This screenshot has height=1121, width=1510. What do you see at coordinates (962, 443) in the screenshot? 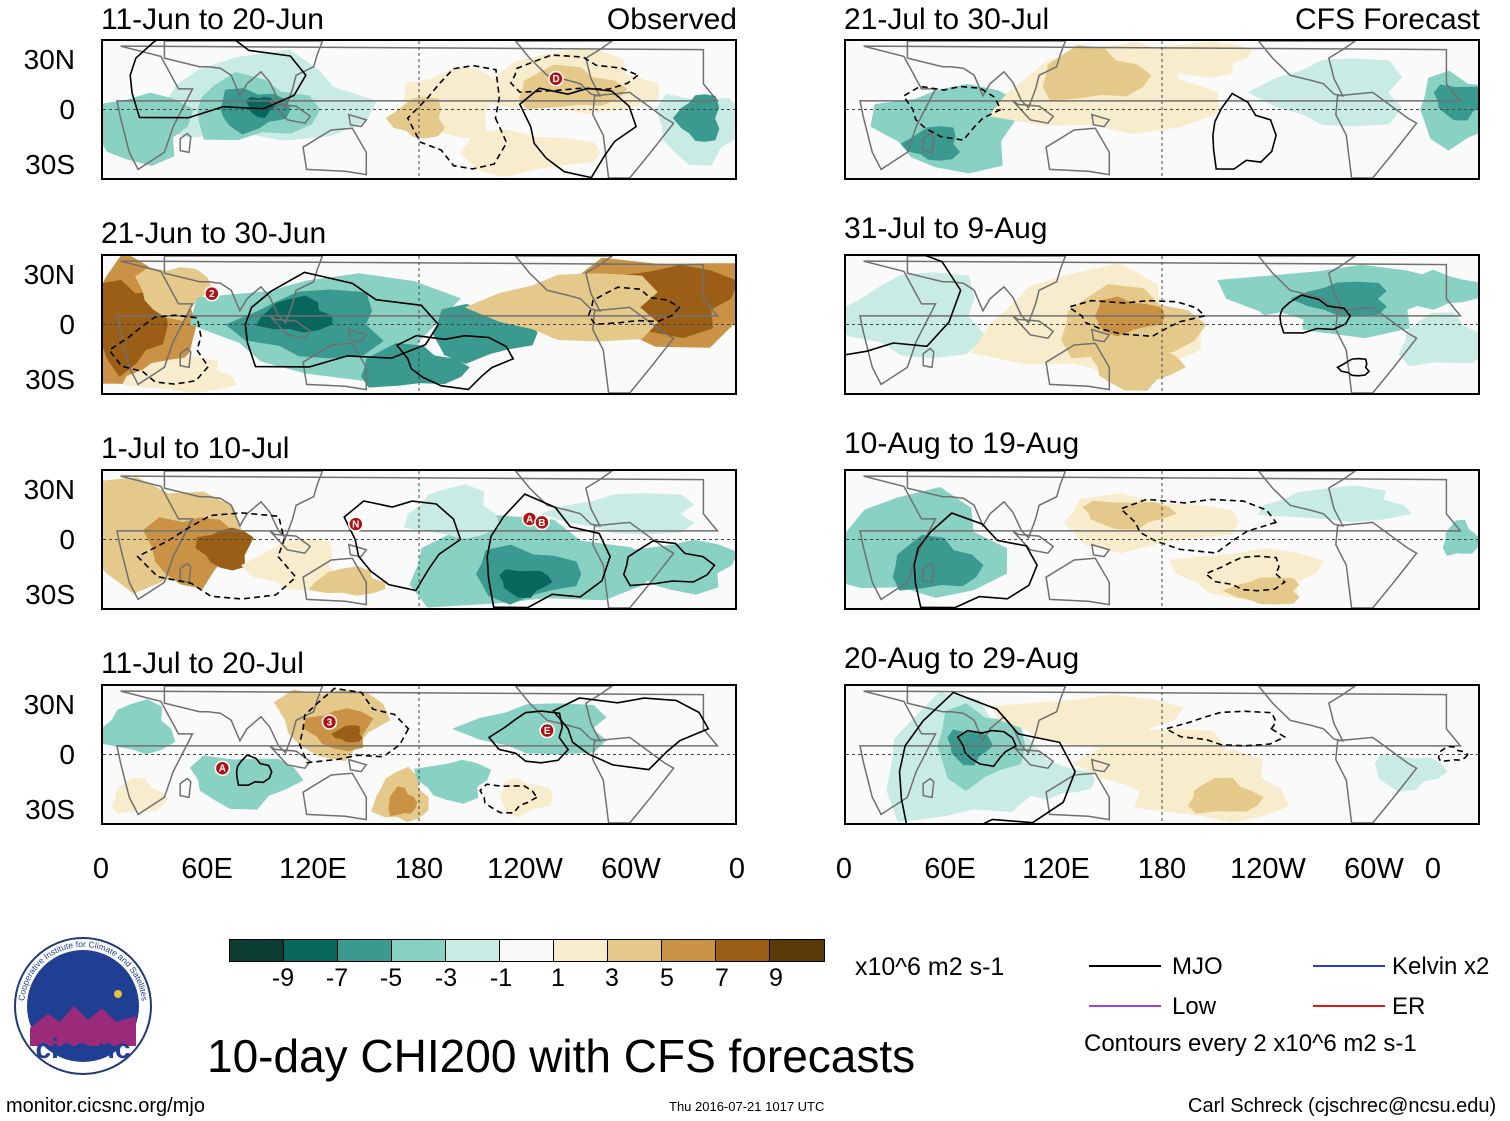
I see `panel-right-2-title: 10-Aug to 19-Aug` at bounding box center [962, 443].